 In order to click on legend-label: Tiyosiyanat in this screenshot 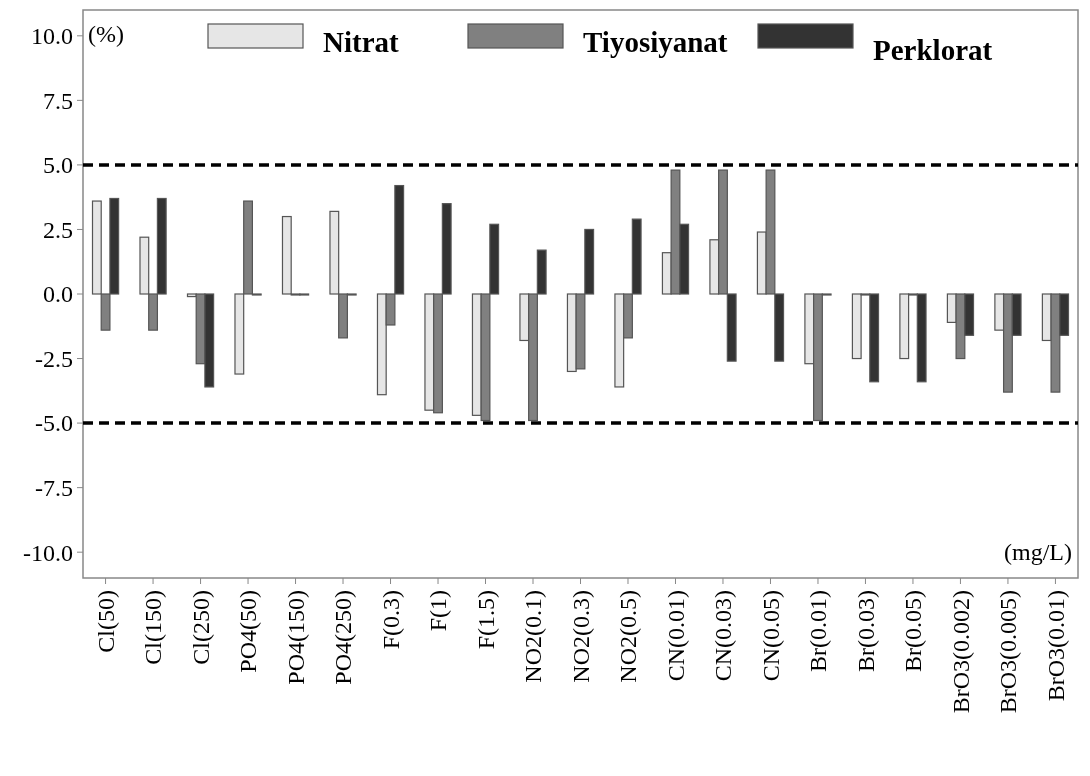, I will do `click(655, 42)`.